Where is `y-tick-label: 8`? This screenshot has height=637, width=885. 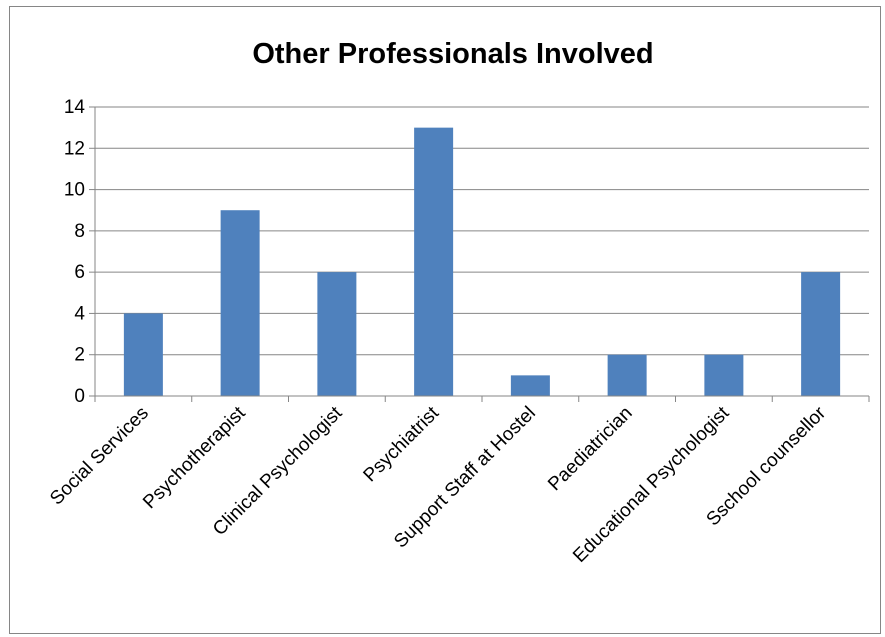
y-tick-label: 8 is located at coordinates (79, 231).